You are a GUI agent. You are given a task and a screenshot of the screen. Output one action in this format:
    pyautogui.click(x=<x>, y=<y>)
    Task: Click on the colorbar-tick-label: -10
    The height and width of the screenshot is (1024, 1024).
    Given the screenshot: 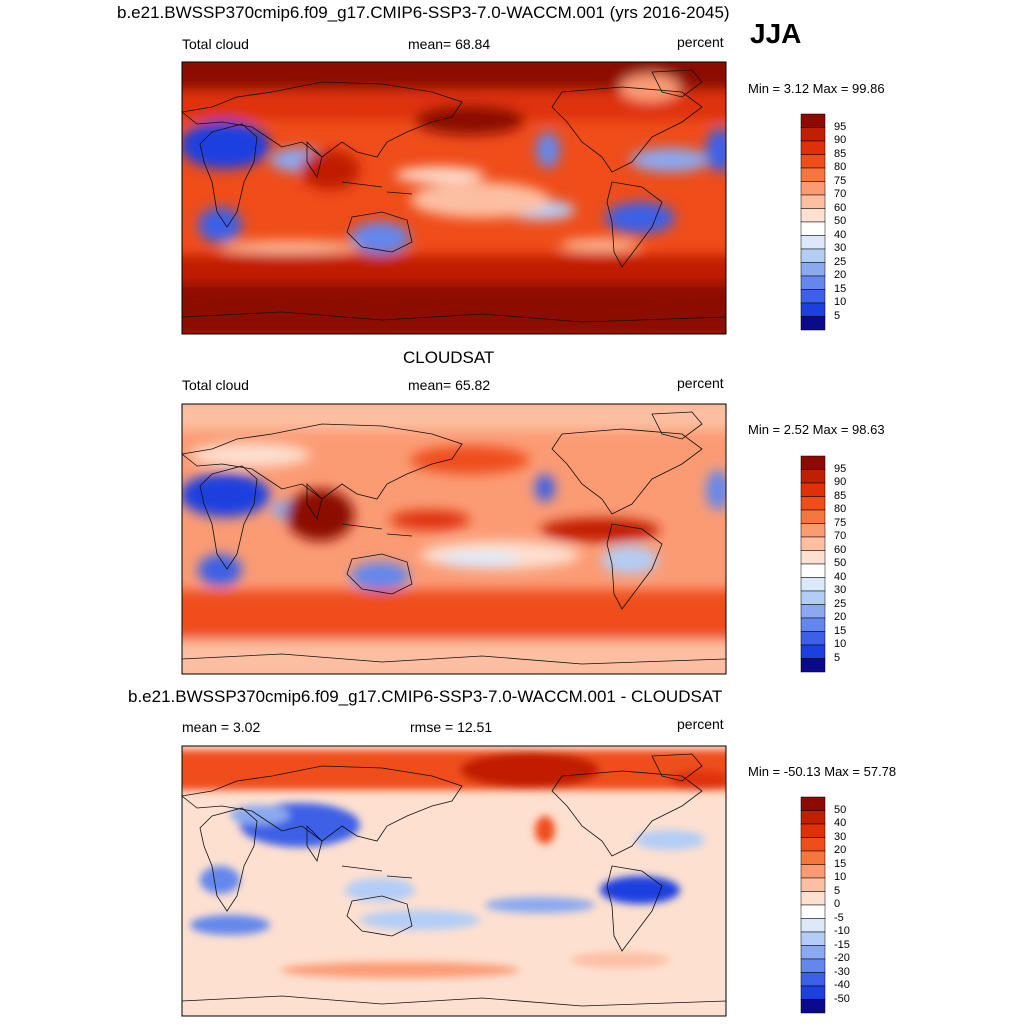 What is the action you would take?
    pyautogui.click(x=842, y=931)
    